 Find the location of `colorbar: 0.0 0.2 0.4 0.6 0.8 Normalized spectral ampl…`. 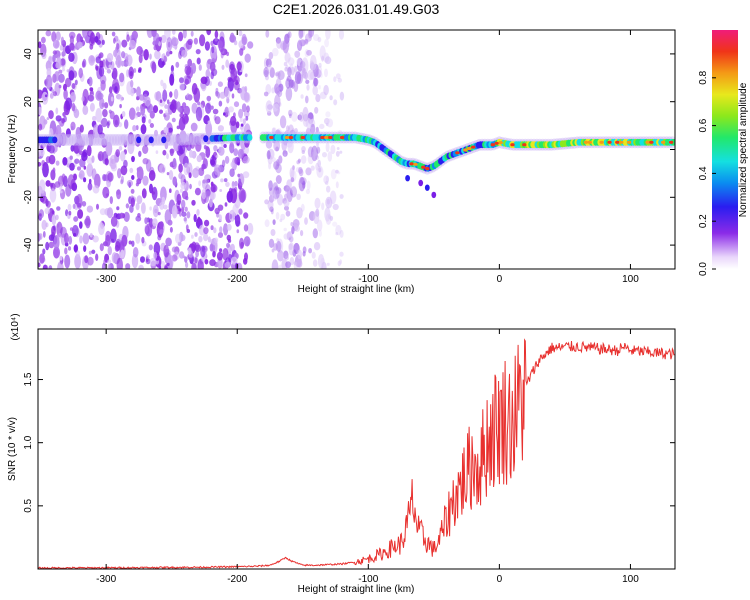

colorbar: 0.0 0.2 0.4 0.6 0.8 Normalized spectral ampl… is located at coordinates (723, 153).